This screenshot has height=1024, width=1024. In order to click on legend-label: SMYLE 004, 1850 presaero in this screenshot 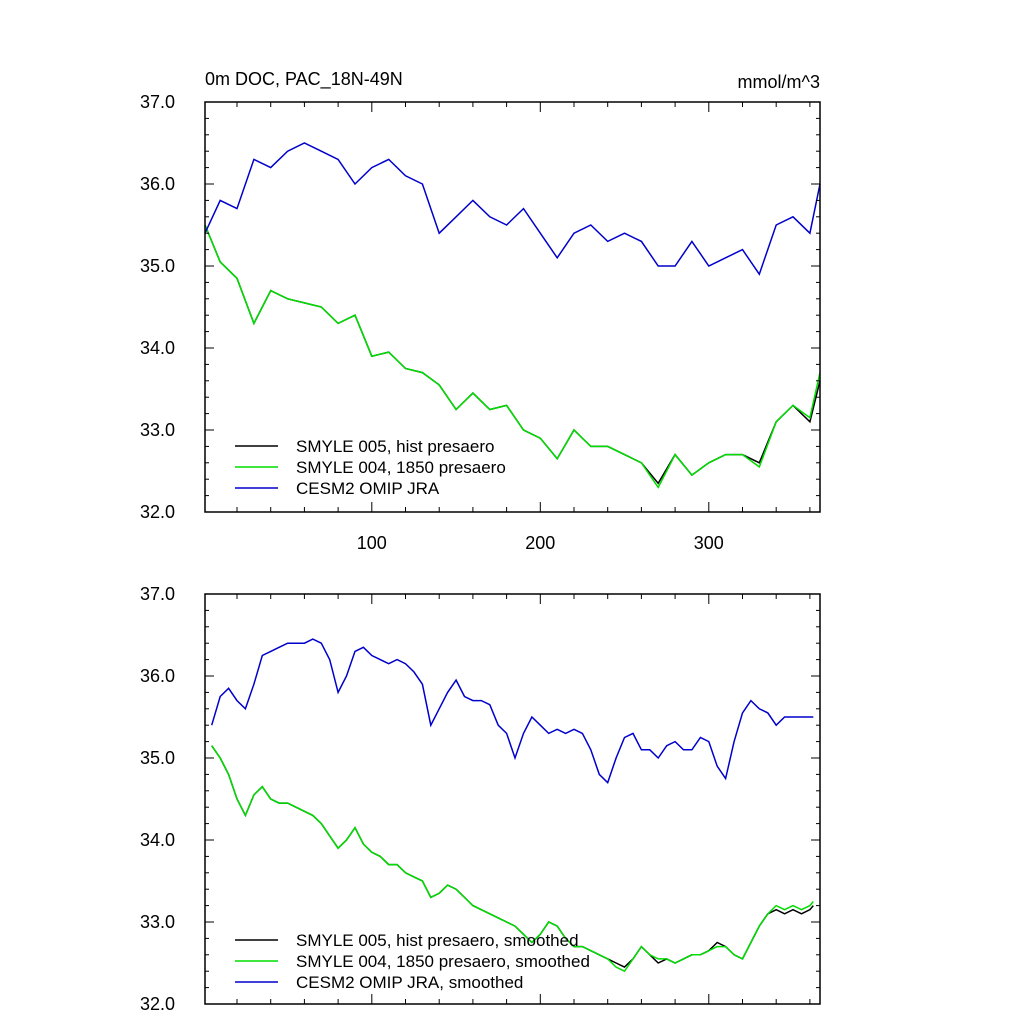, I will do `click(401, 467)`.